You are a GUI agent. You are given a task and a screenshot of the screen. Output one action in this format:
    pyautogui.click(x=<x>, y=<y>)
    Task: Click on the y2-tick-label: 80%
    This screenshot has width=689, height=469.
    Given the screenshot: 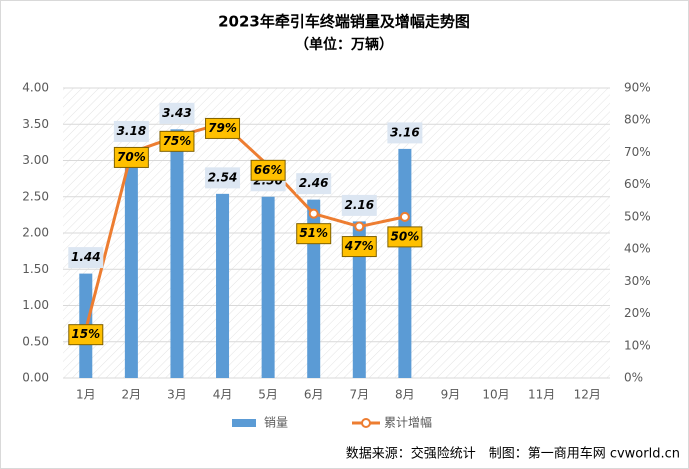 What is the action you would take?
    pyautogui.click(x=637, y=120)
    